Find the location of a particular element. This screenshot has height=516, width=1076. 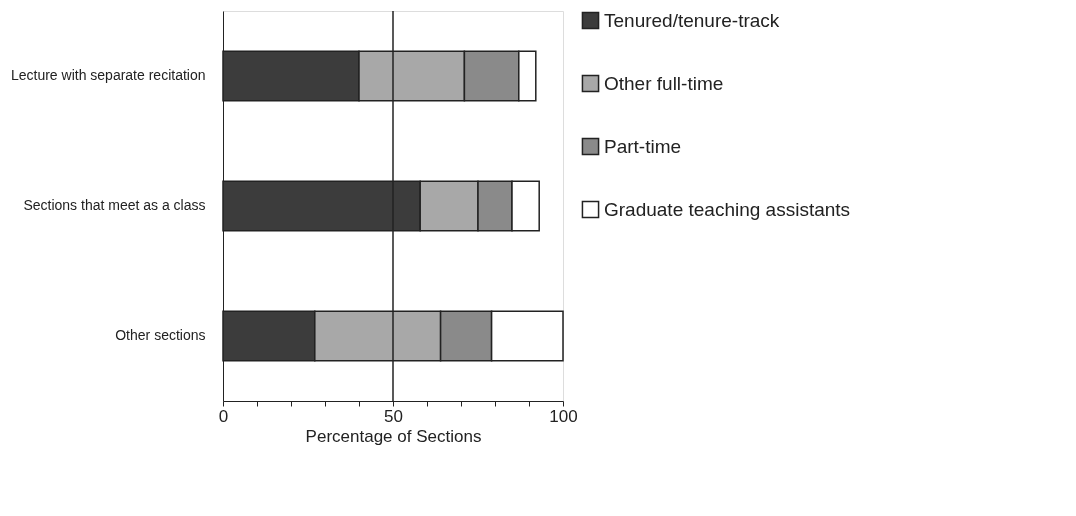

x-axis-title: Percentage of Sections is located at coordinates (393, 436).